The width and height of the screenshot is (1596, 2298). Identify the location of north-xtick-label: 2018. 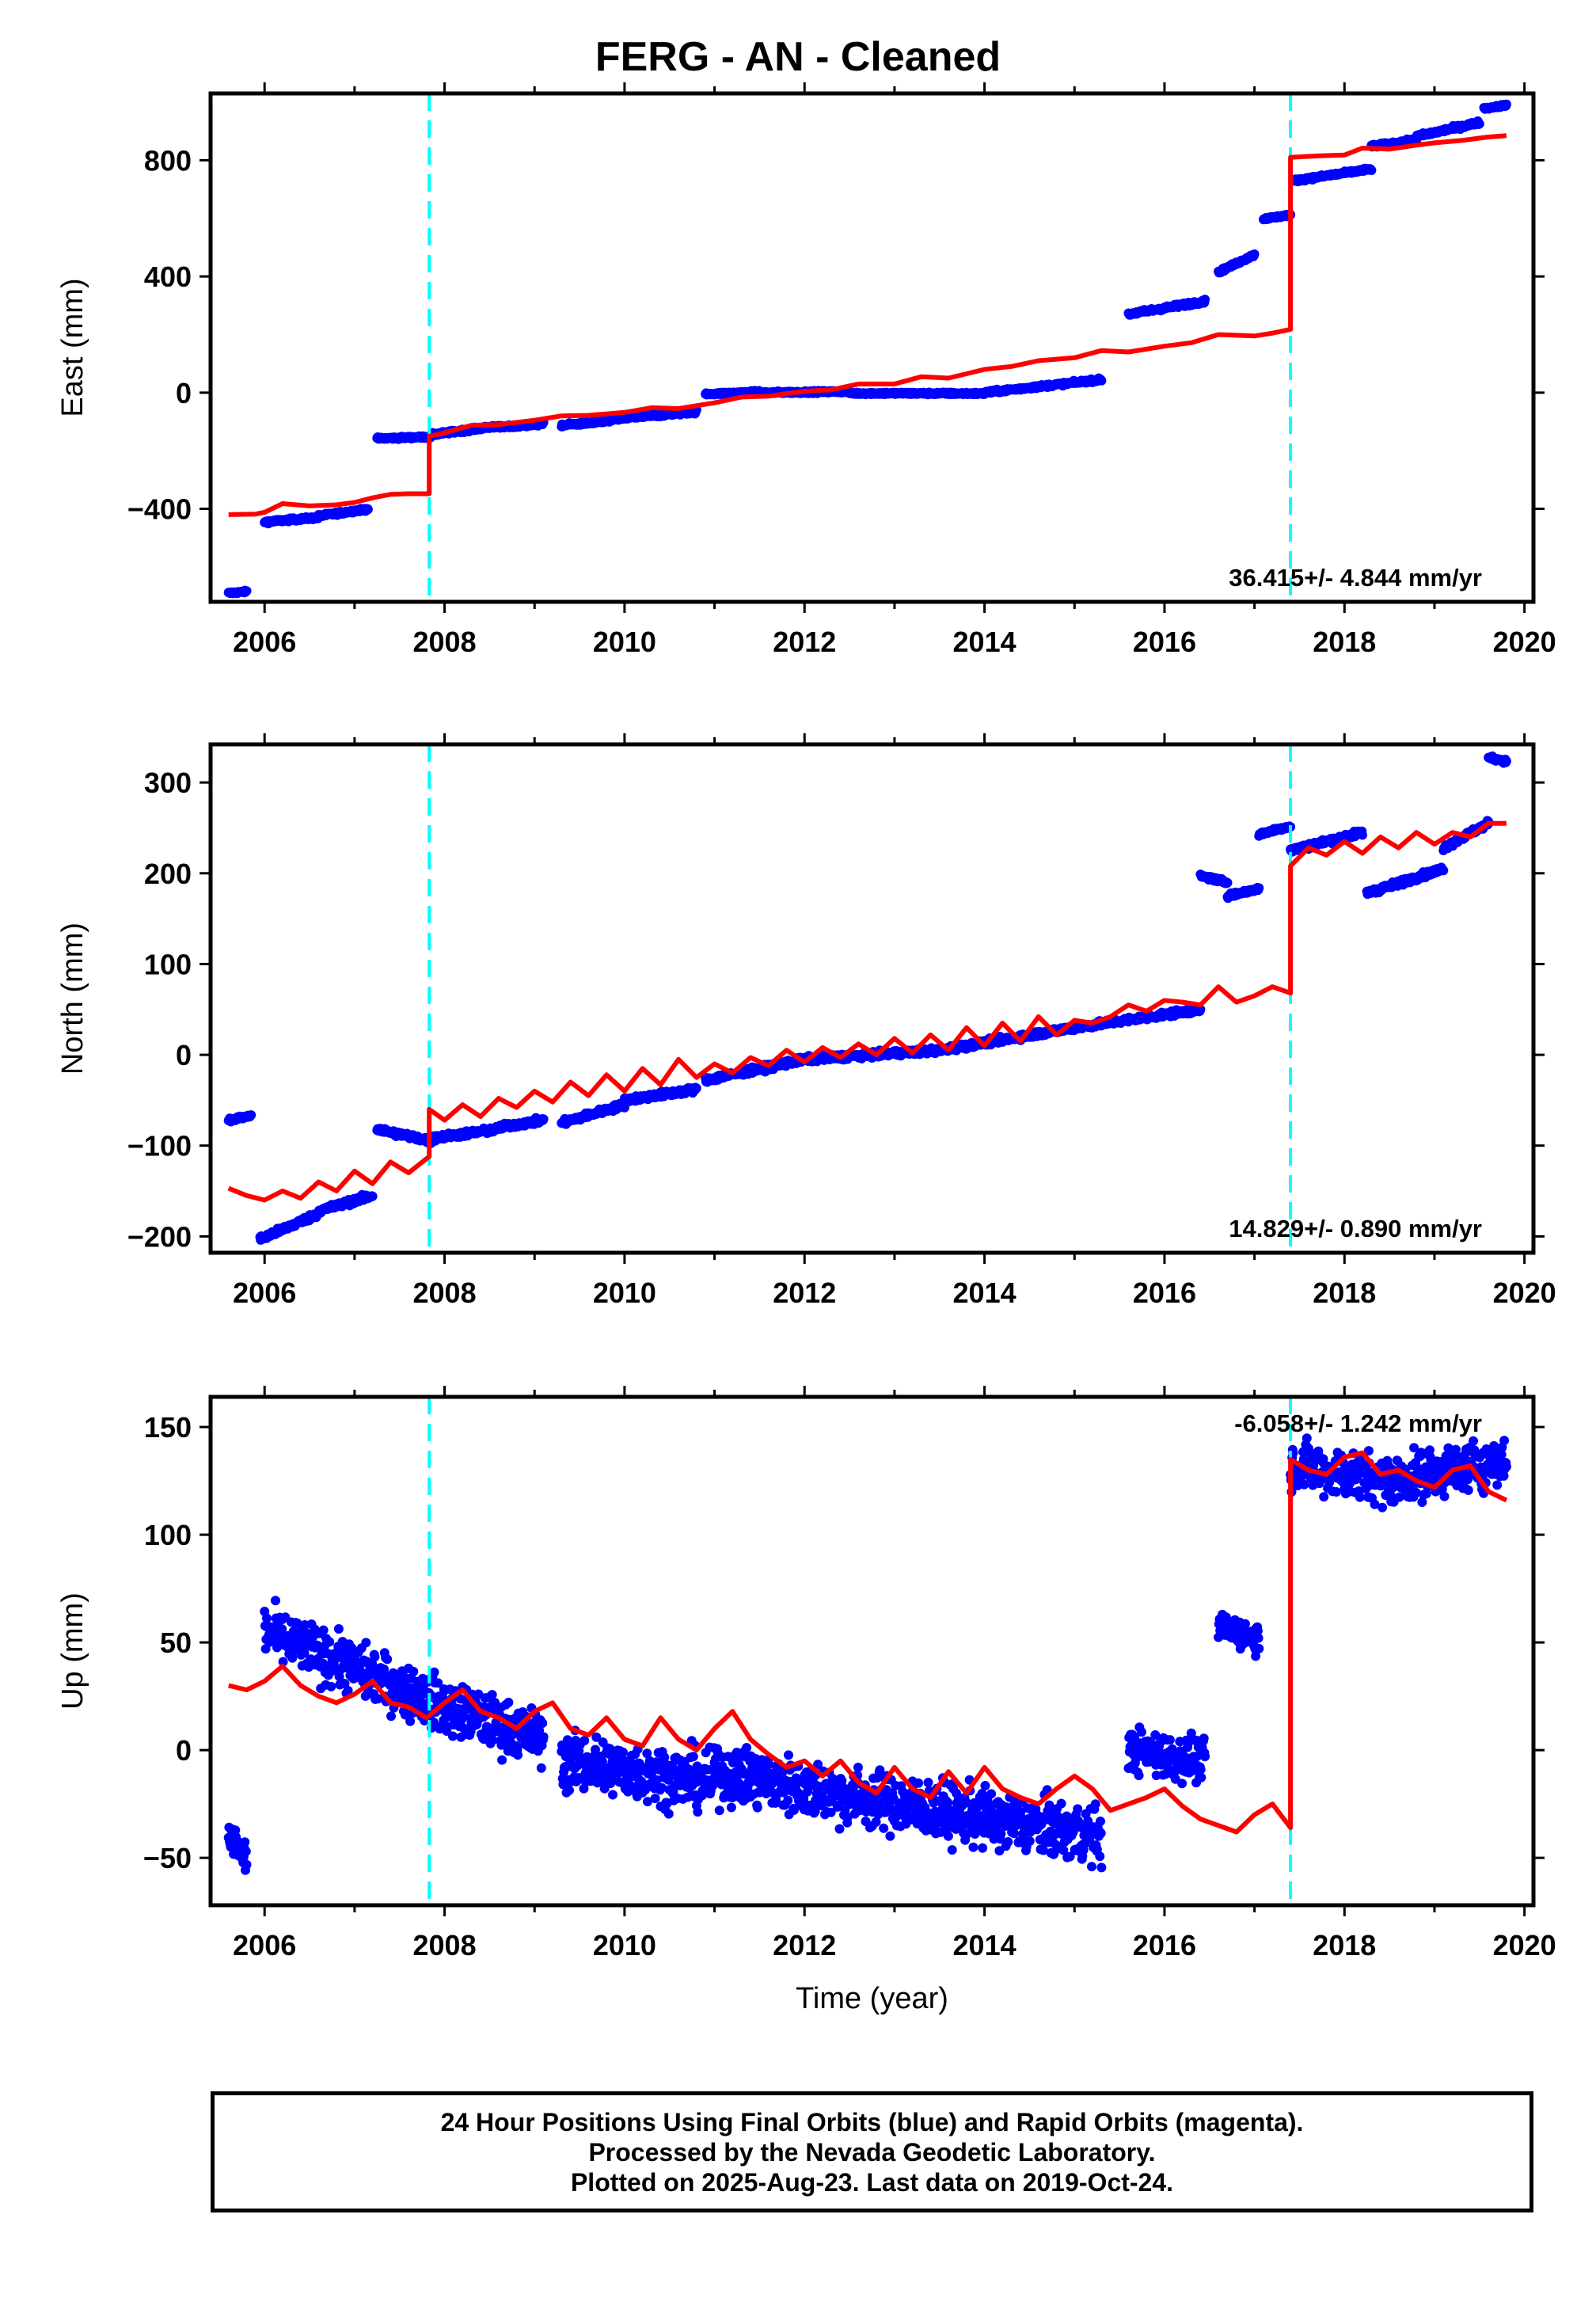
(1344, 1292).